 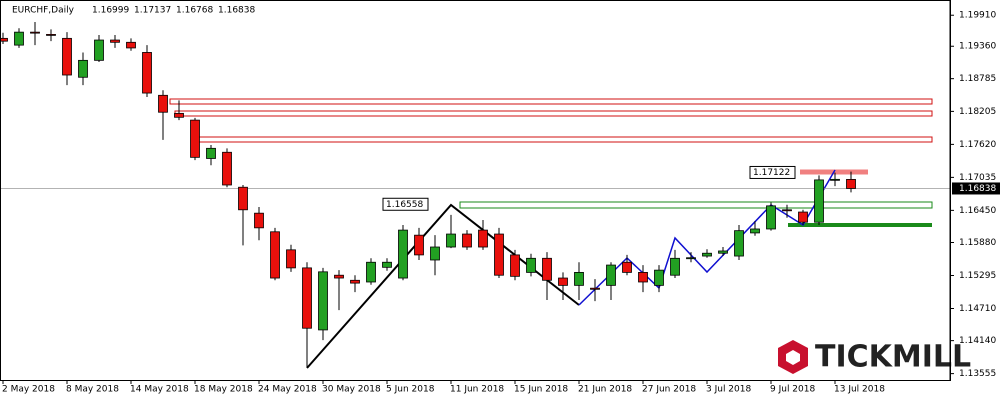 I want to click on x-tick-label: 18 May 2018, so click(x=223, y=390).